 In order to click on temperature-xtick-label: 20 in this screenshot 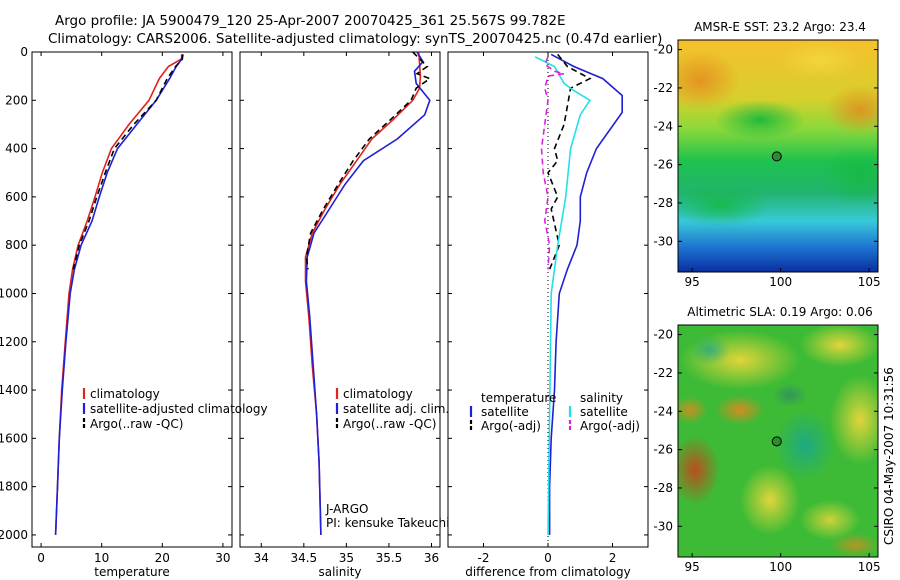, I will do `click(162, 558)`.